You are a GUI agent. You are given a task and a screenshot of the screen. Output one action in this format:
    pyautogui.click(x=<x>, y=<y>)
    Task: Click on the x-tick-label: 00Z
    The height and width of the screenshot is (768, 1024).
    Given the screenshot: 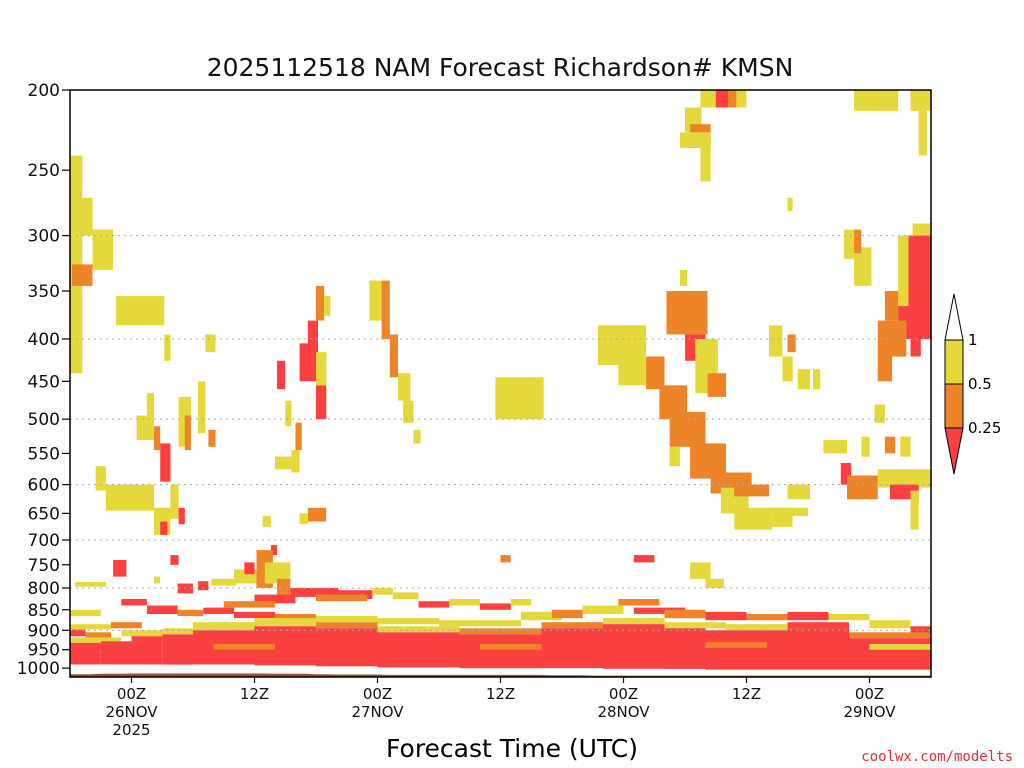 What is the action you would take?
    pyautogui.click(x=131, y=694)
    